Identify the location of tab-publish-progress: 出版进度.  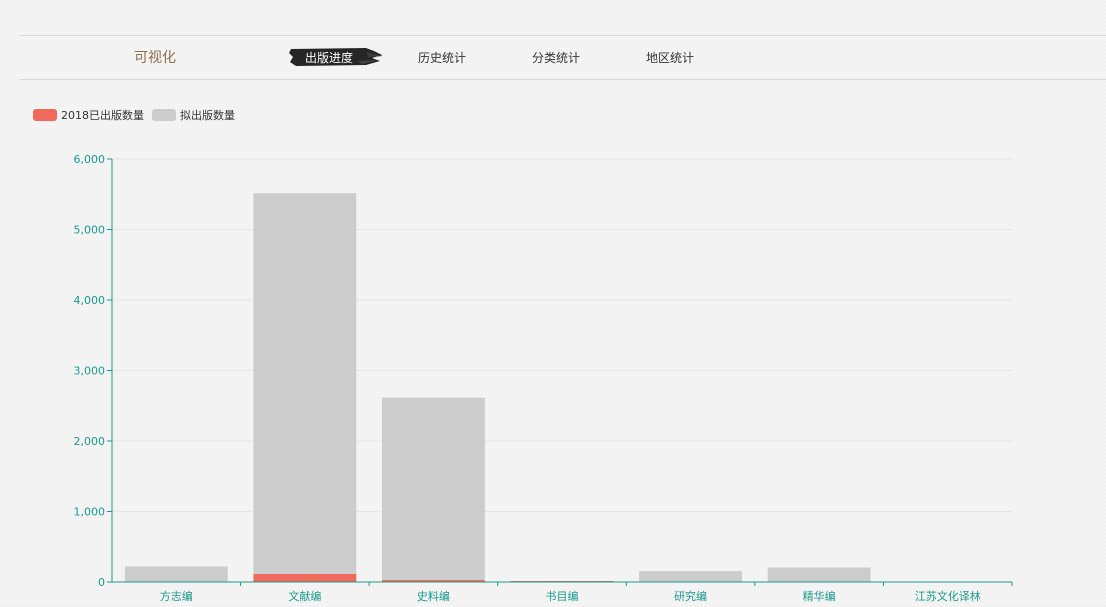
(329, 58).